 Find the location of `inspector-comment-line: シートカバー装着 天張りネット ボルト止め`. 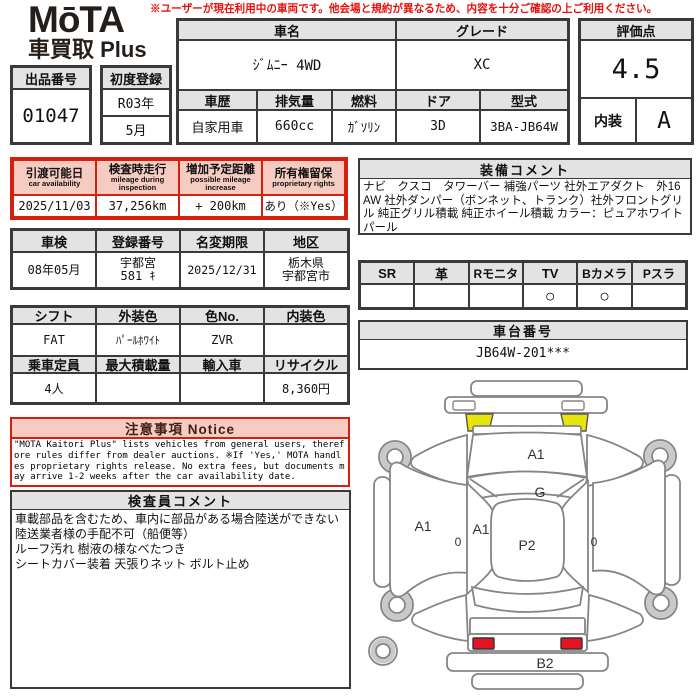

inspector-comment-line: シートカバー装着 天張りネット ボルト止め is located at coordinates (132, 564).